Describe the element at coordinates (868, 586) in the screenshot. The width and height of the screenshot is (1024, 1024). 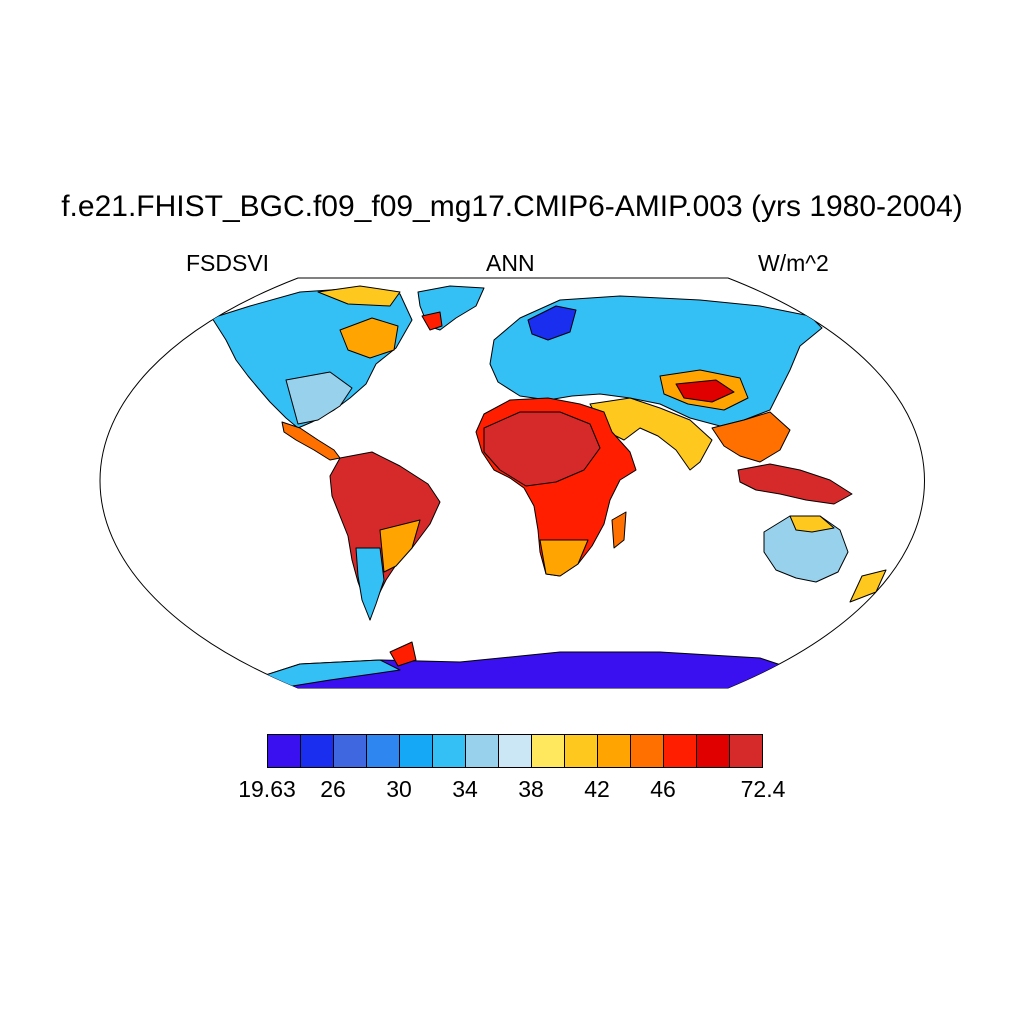
I see `land-new-zealand` at that location.